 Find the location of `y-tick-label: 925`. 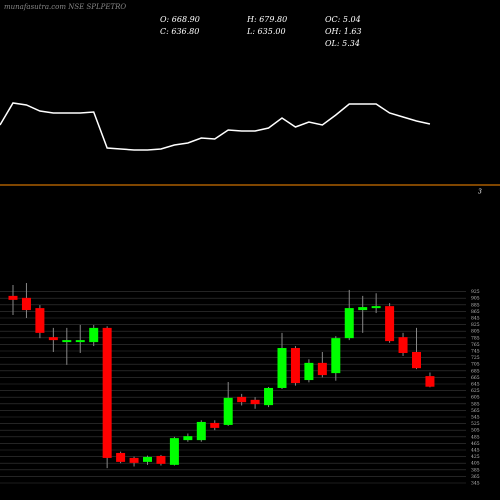

y-tick-label: 925 is located at coordinates (475, 292).